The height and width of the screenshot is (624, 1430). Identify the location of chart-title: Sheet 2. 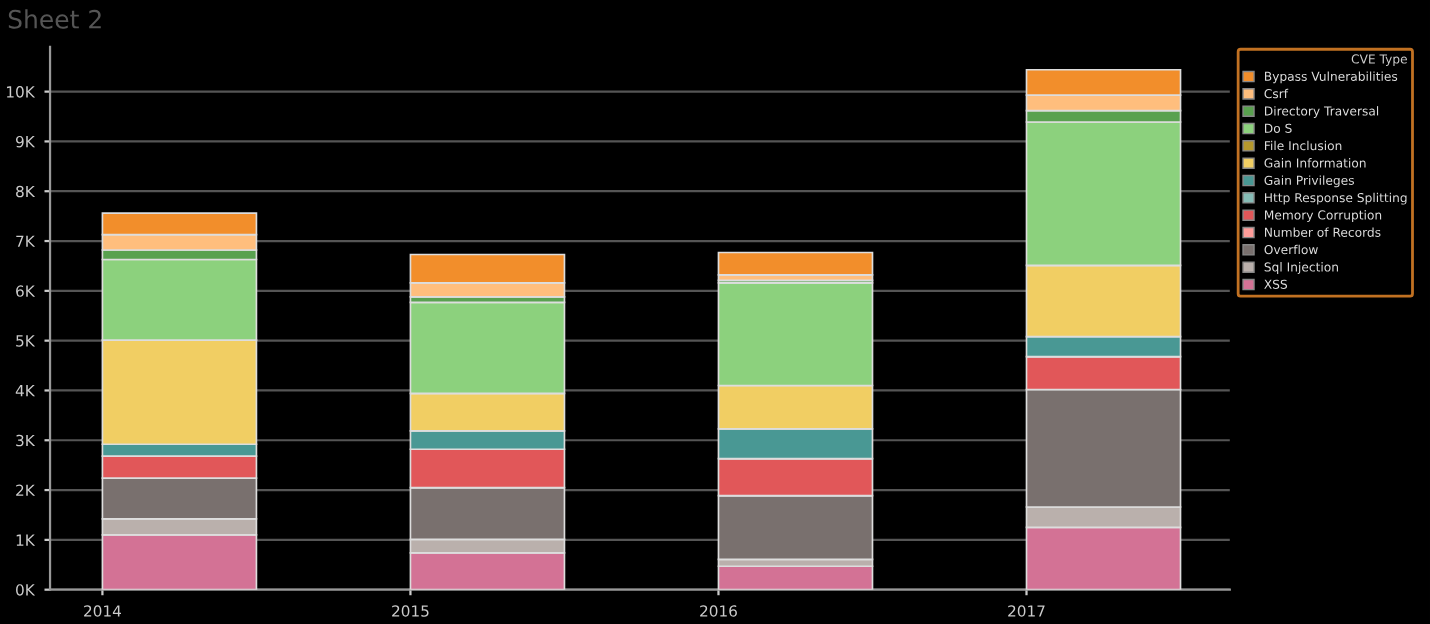
(54, 19).